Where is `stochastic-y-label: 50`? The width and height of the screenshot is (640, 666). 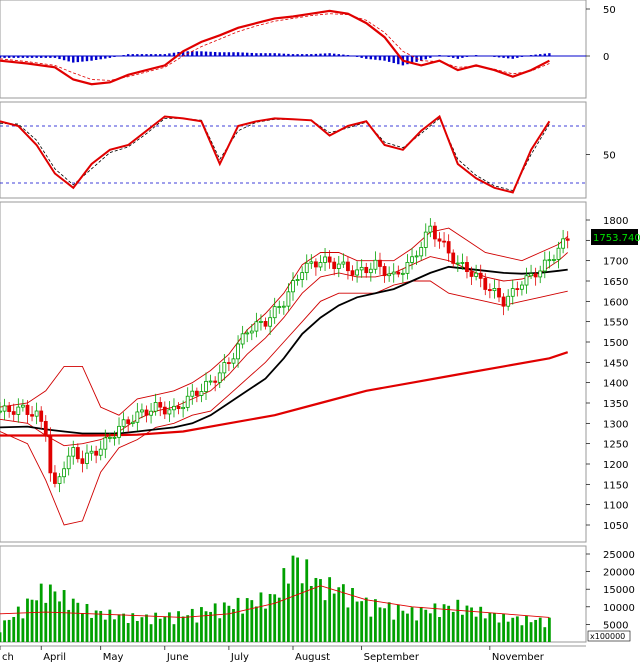
stochastic-y-label: 50 is located at coordinates (609, 156).